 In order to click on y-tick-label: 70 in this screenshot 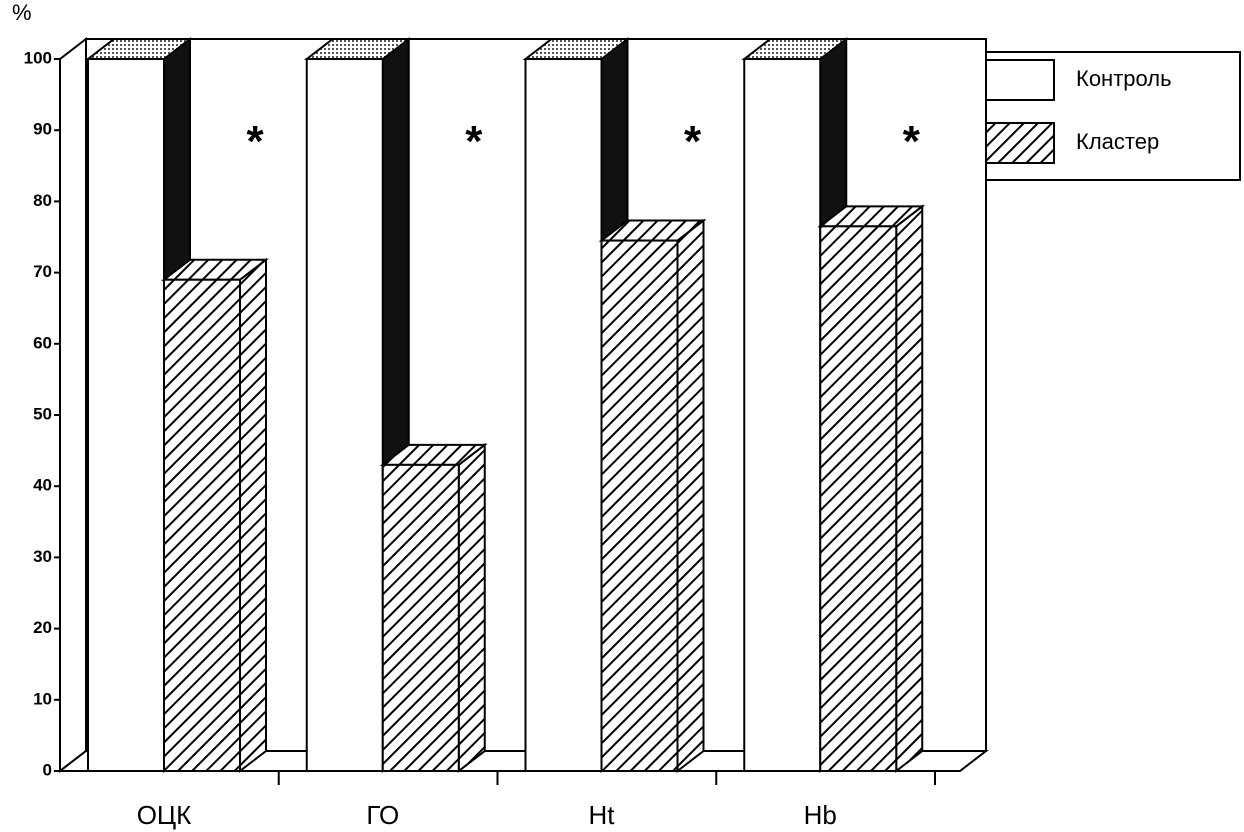, I will do `click(42, 271)`.